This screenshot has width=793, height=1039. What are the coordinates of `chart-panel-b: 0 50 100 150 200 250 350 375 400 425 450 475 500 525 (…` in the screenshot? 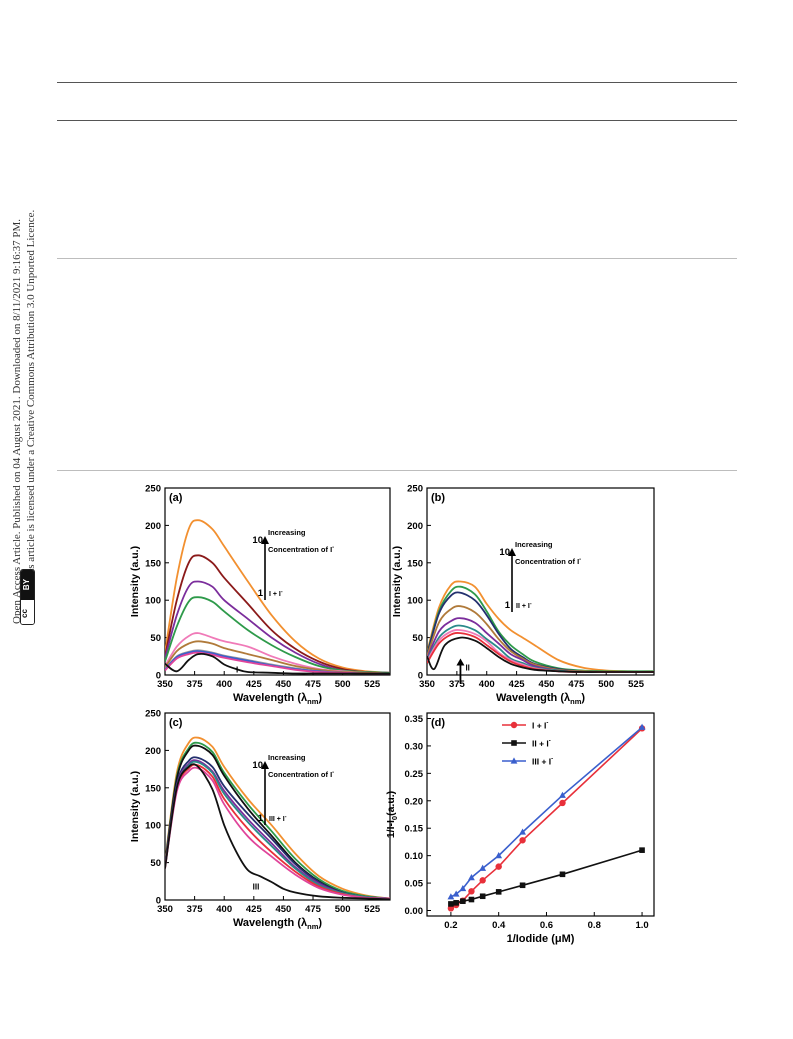 It's located at (523, 595).